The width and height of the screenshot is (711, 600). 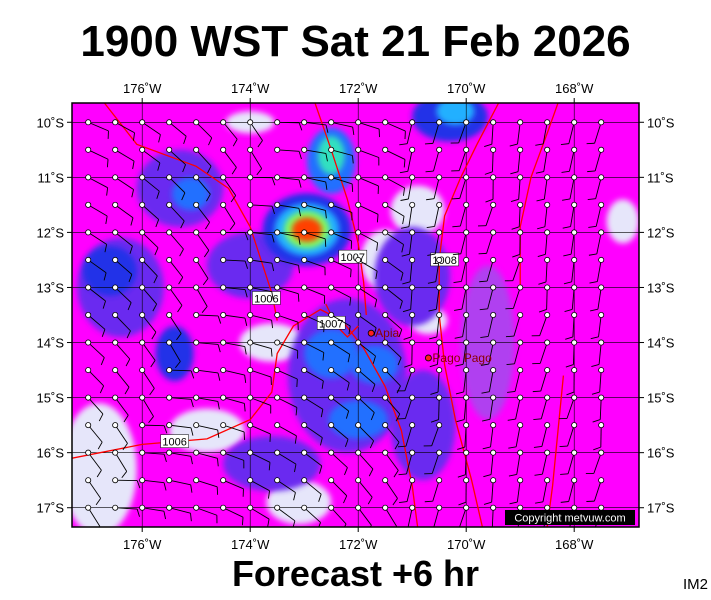 What do you see at coordinates (574, 88) in the screenshot?
I see `lon-tick-label-top: 168˚W` at bounding box center [574, 88].